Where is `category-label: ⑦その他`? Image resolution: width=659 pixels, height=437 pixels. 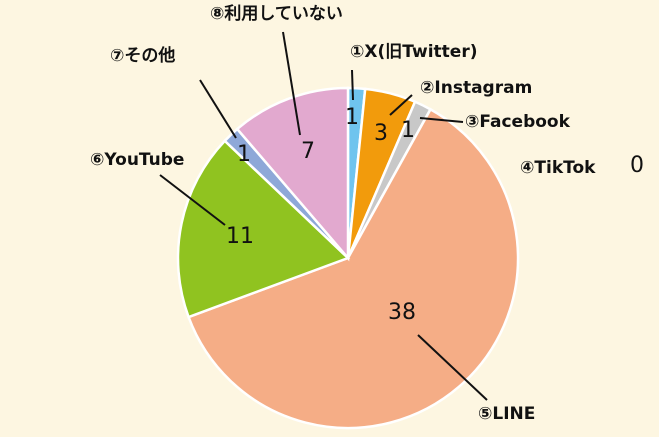 category-label: ⑦その他 is located at coordinates (142, 55).